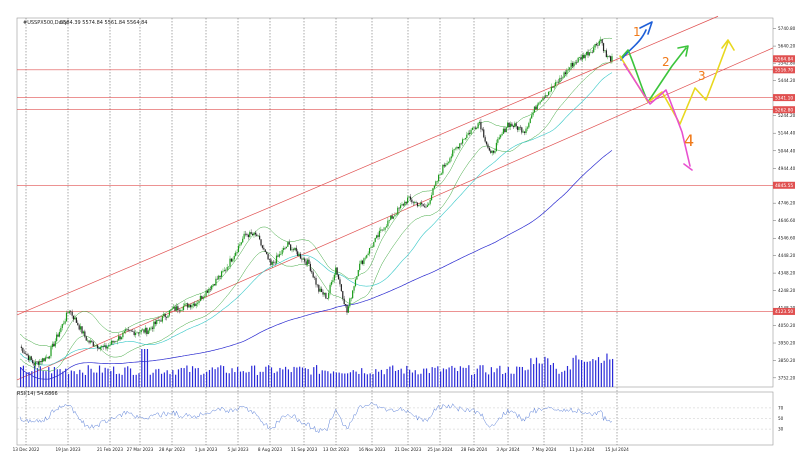  Describe the element at coordinates (508, 449) in the screenshot. I see `x-tick-label: 3 Apr 2024` at that location.